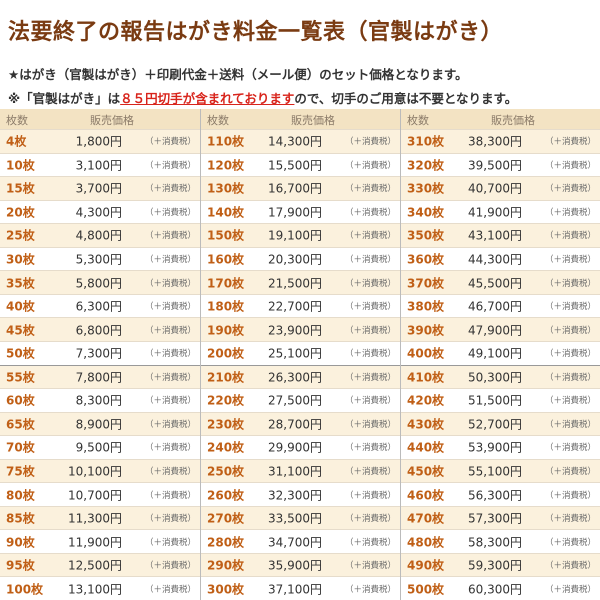  I want to click on table-row: 45枚 6,800円 （＋消費税）, so click(100, 329).